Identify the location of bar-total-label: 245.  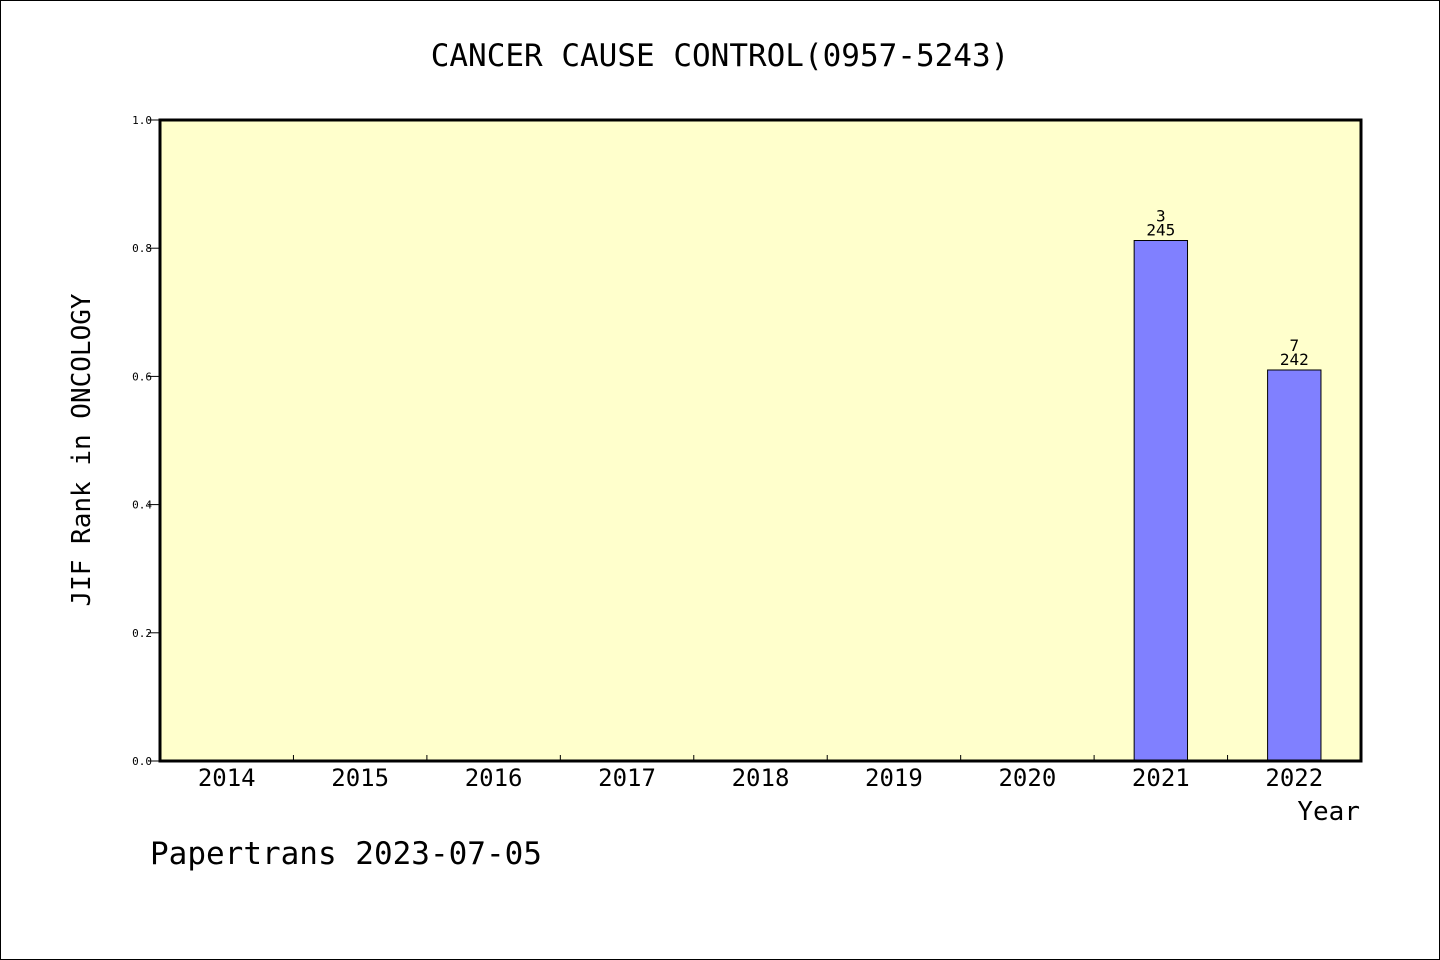
(1160, 230).